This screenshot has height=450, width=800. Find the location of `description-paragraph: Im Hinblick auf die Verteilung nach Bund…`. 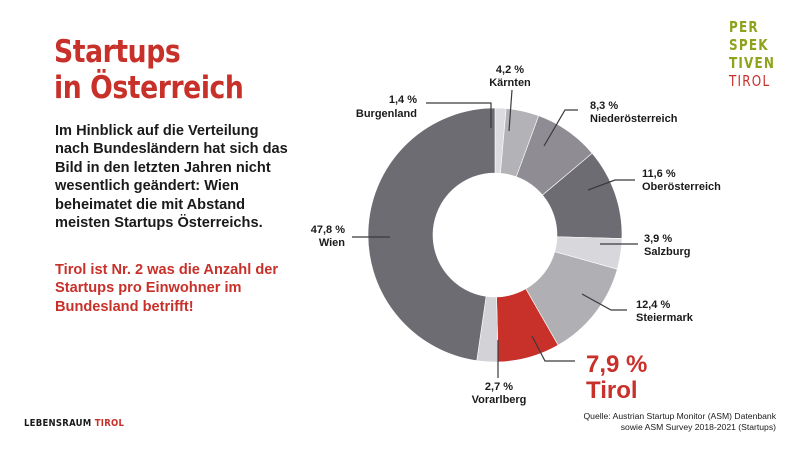

description-paragraph: Im Hinblick auf die Verteilung nach Bund… is located at coordinates (171, 177).